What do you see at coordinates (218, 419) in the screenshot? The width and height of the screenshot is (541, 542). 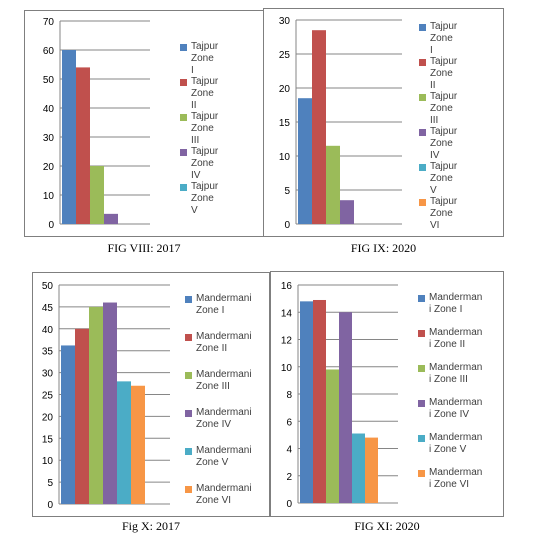 I see `legend-item: Mandermani Zone IV` at bounding box center [218, 419].